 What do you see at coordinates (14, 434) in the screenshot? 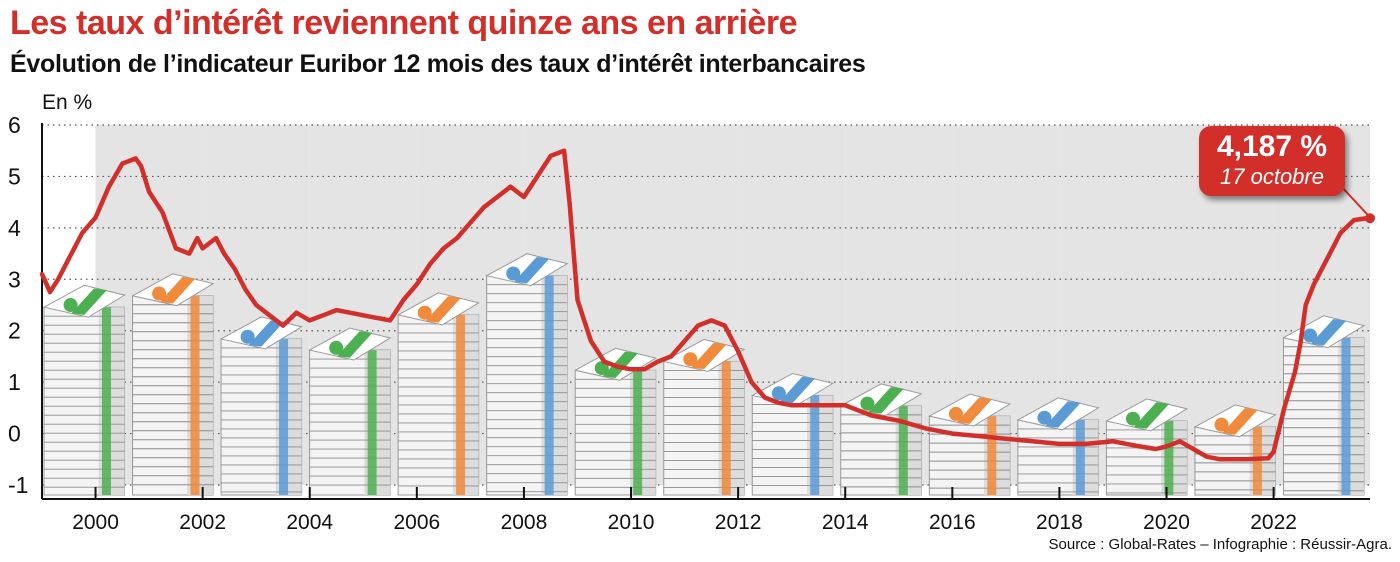
I see `y-tick-label: 0` at bounding box center [14, 434].